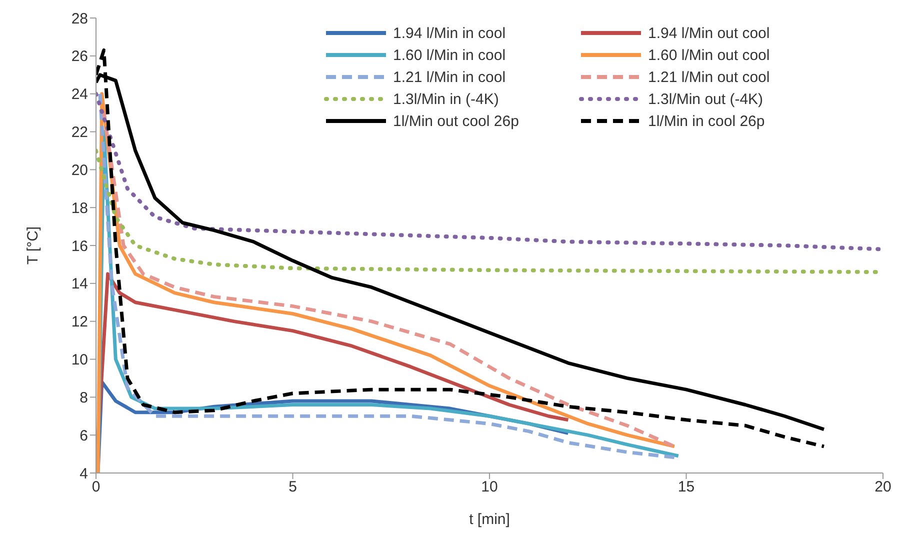 The width and height of the screenshot is (901, 546). I want to click on x-tick-label: 15, so click(686, 487).